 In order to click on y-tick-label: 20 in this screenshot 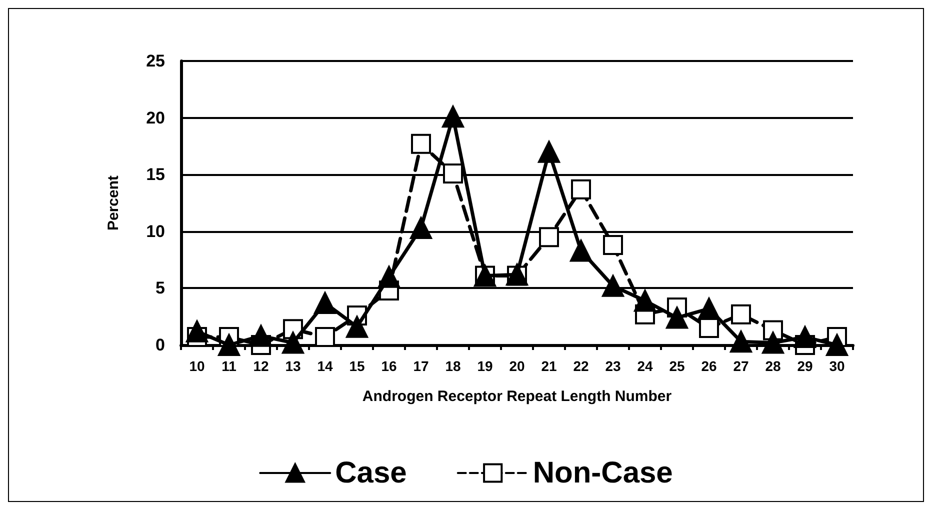, I will do `click(155, 118)`.